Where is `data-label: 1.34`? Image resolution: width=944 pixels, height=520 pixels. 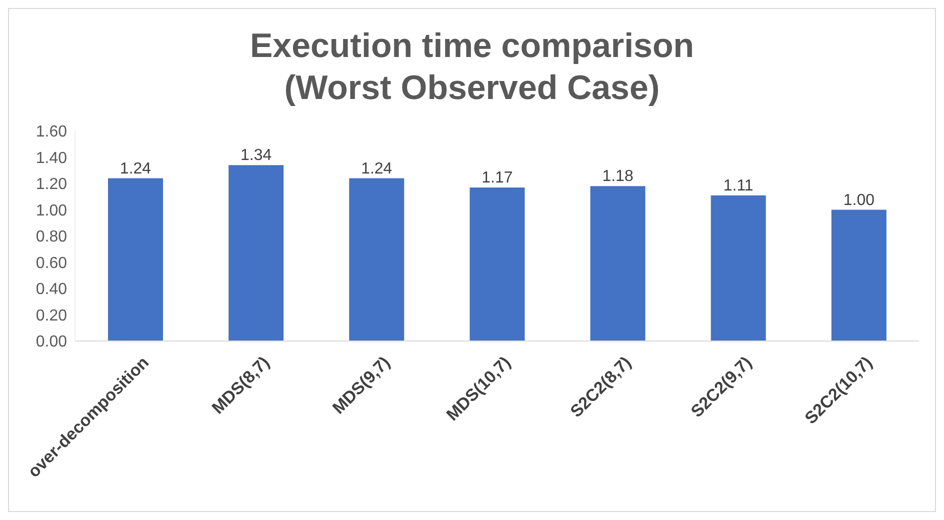
data-label: 1.34 is located at coordinates (256, 155).